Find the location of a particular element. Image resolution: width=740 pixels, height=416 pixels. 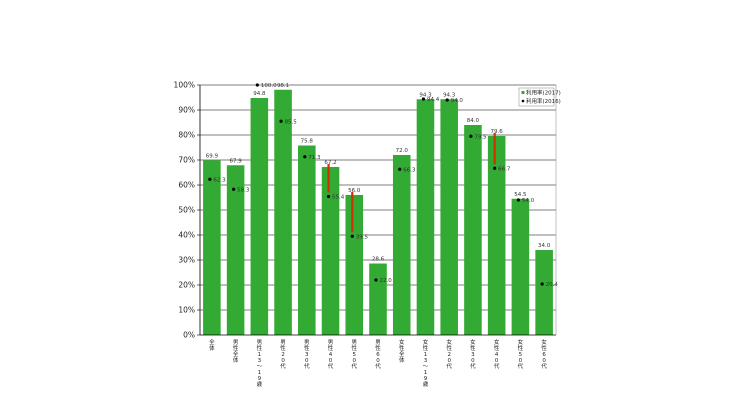

x-axis-label: 男性 2 0 代 is located at coordinates (283, 354).